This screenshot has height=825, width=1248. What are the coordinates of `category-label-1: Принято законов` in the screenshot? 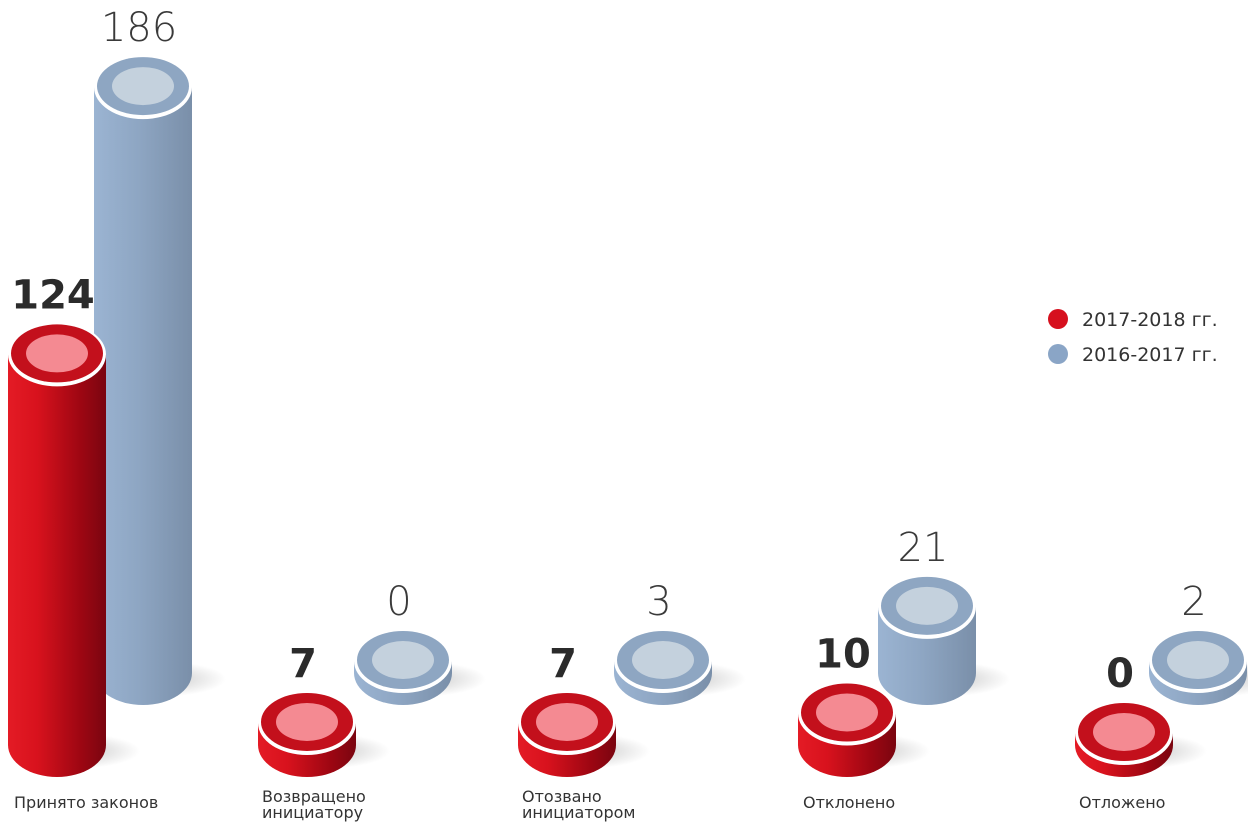 It's located at (86, 802).